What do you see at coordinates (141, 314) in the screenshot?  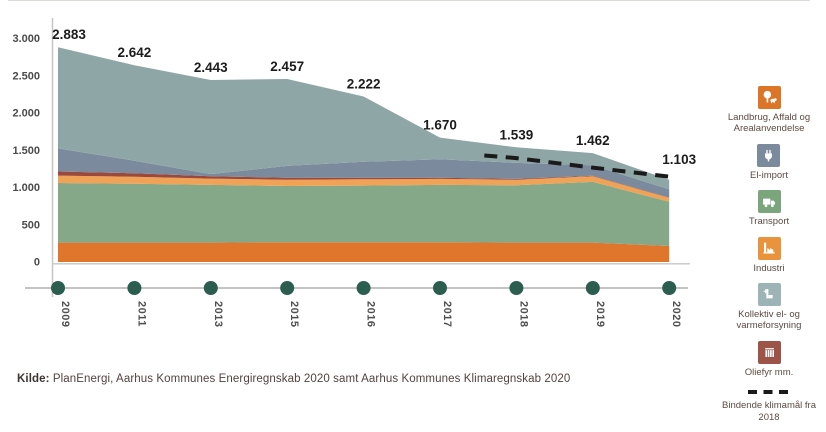 I see `x-tick-label: 2011` at bounding box center [141, 314].